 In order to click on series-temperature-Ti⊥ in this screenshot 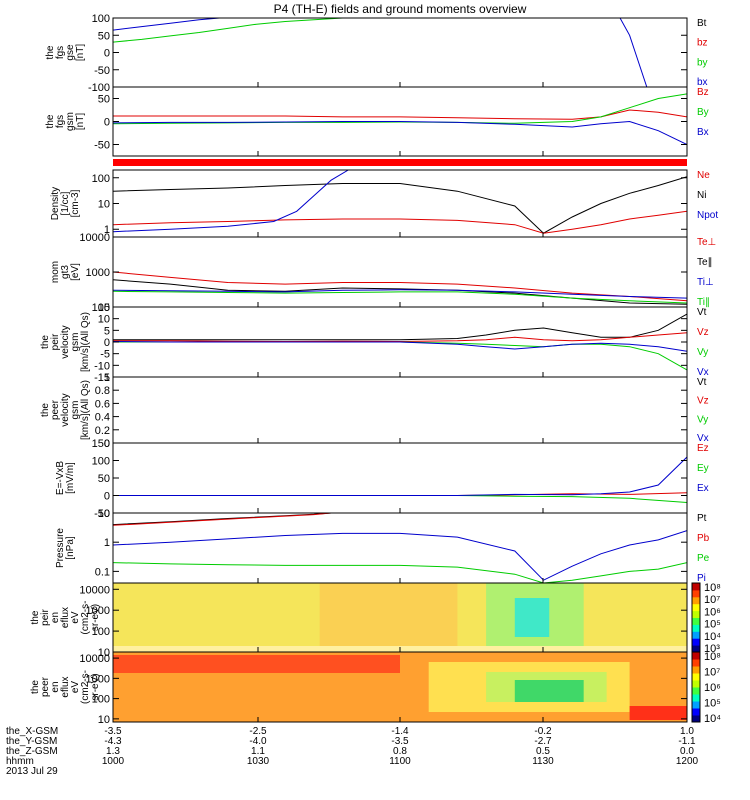, I will do `click(400, 294)`.